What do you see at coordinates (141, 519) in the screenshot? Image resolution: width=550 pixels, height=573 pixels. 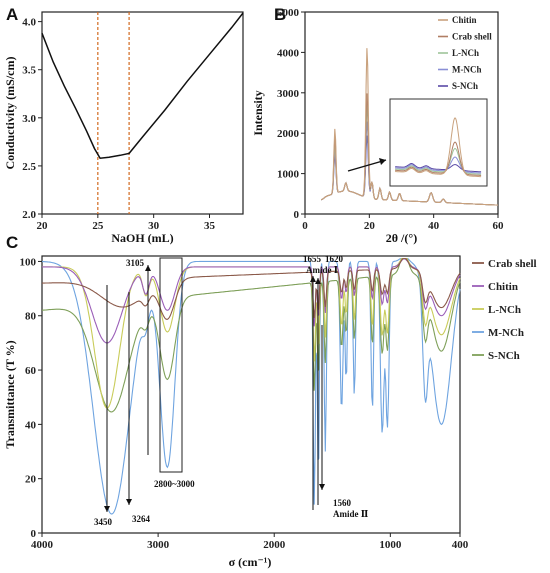 I see `annotation-3264: 3264` at bounding box center [141, 519].